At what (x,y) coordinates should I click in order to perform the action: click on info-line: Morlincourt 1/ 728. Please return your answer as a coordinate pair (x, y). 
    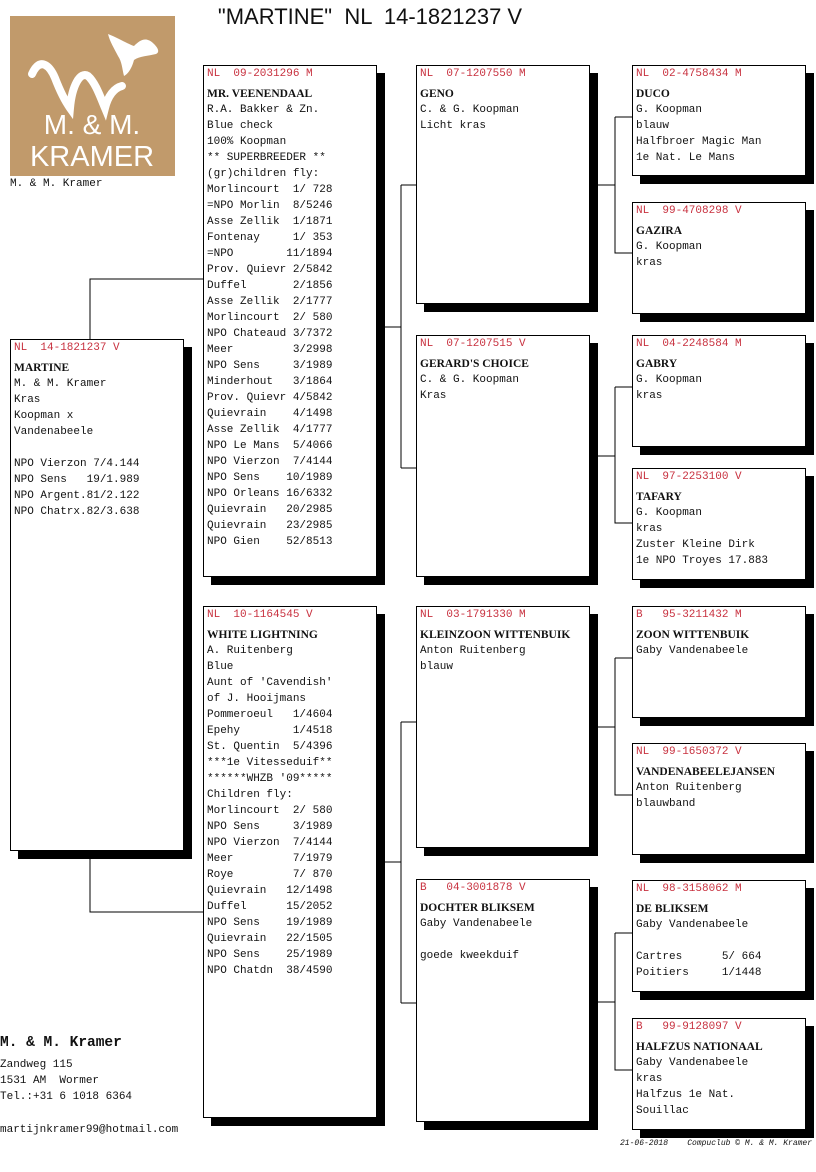
    Looking at the image, I should click on (270, 190).